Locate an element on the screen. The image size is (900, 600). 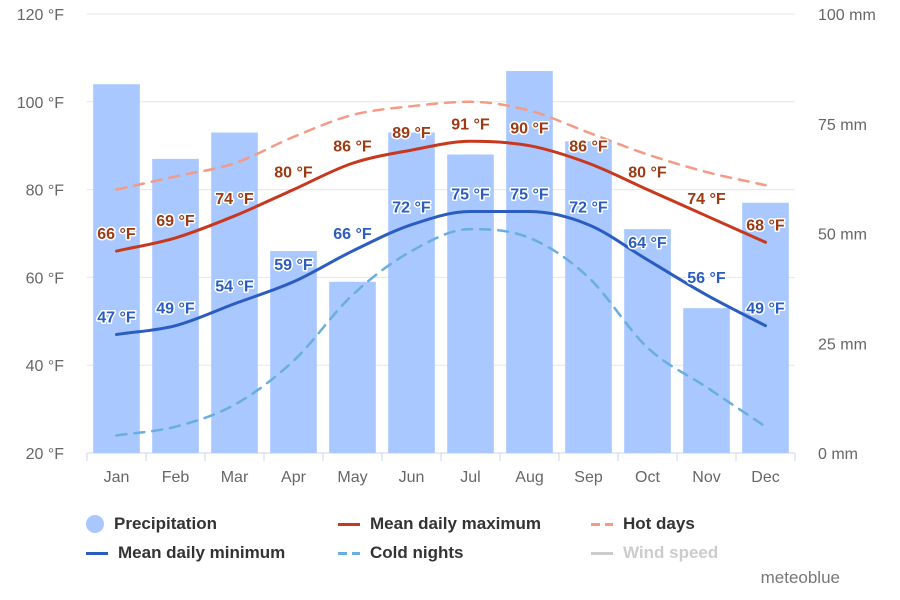
legend-mean-daily-minimum: Mean daily minimum is located at coordinates (185, 553).